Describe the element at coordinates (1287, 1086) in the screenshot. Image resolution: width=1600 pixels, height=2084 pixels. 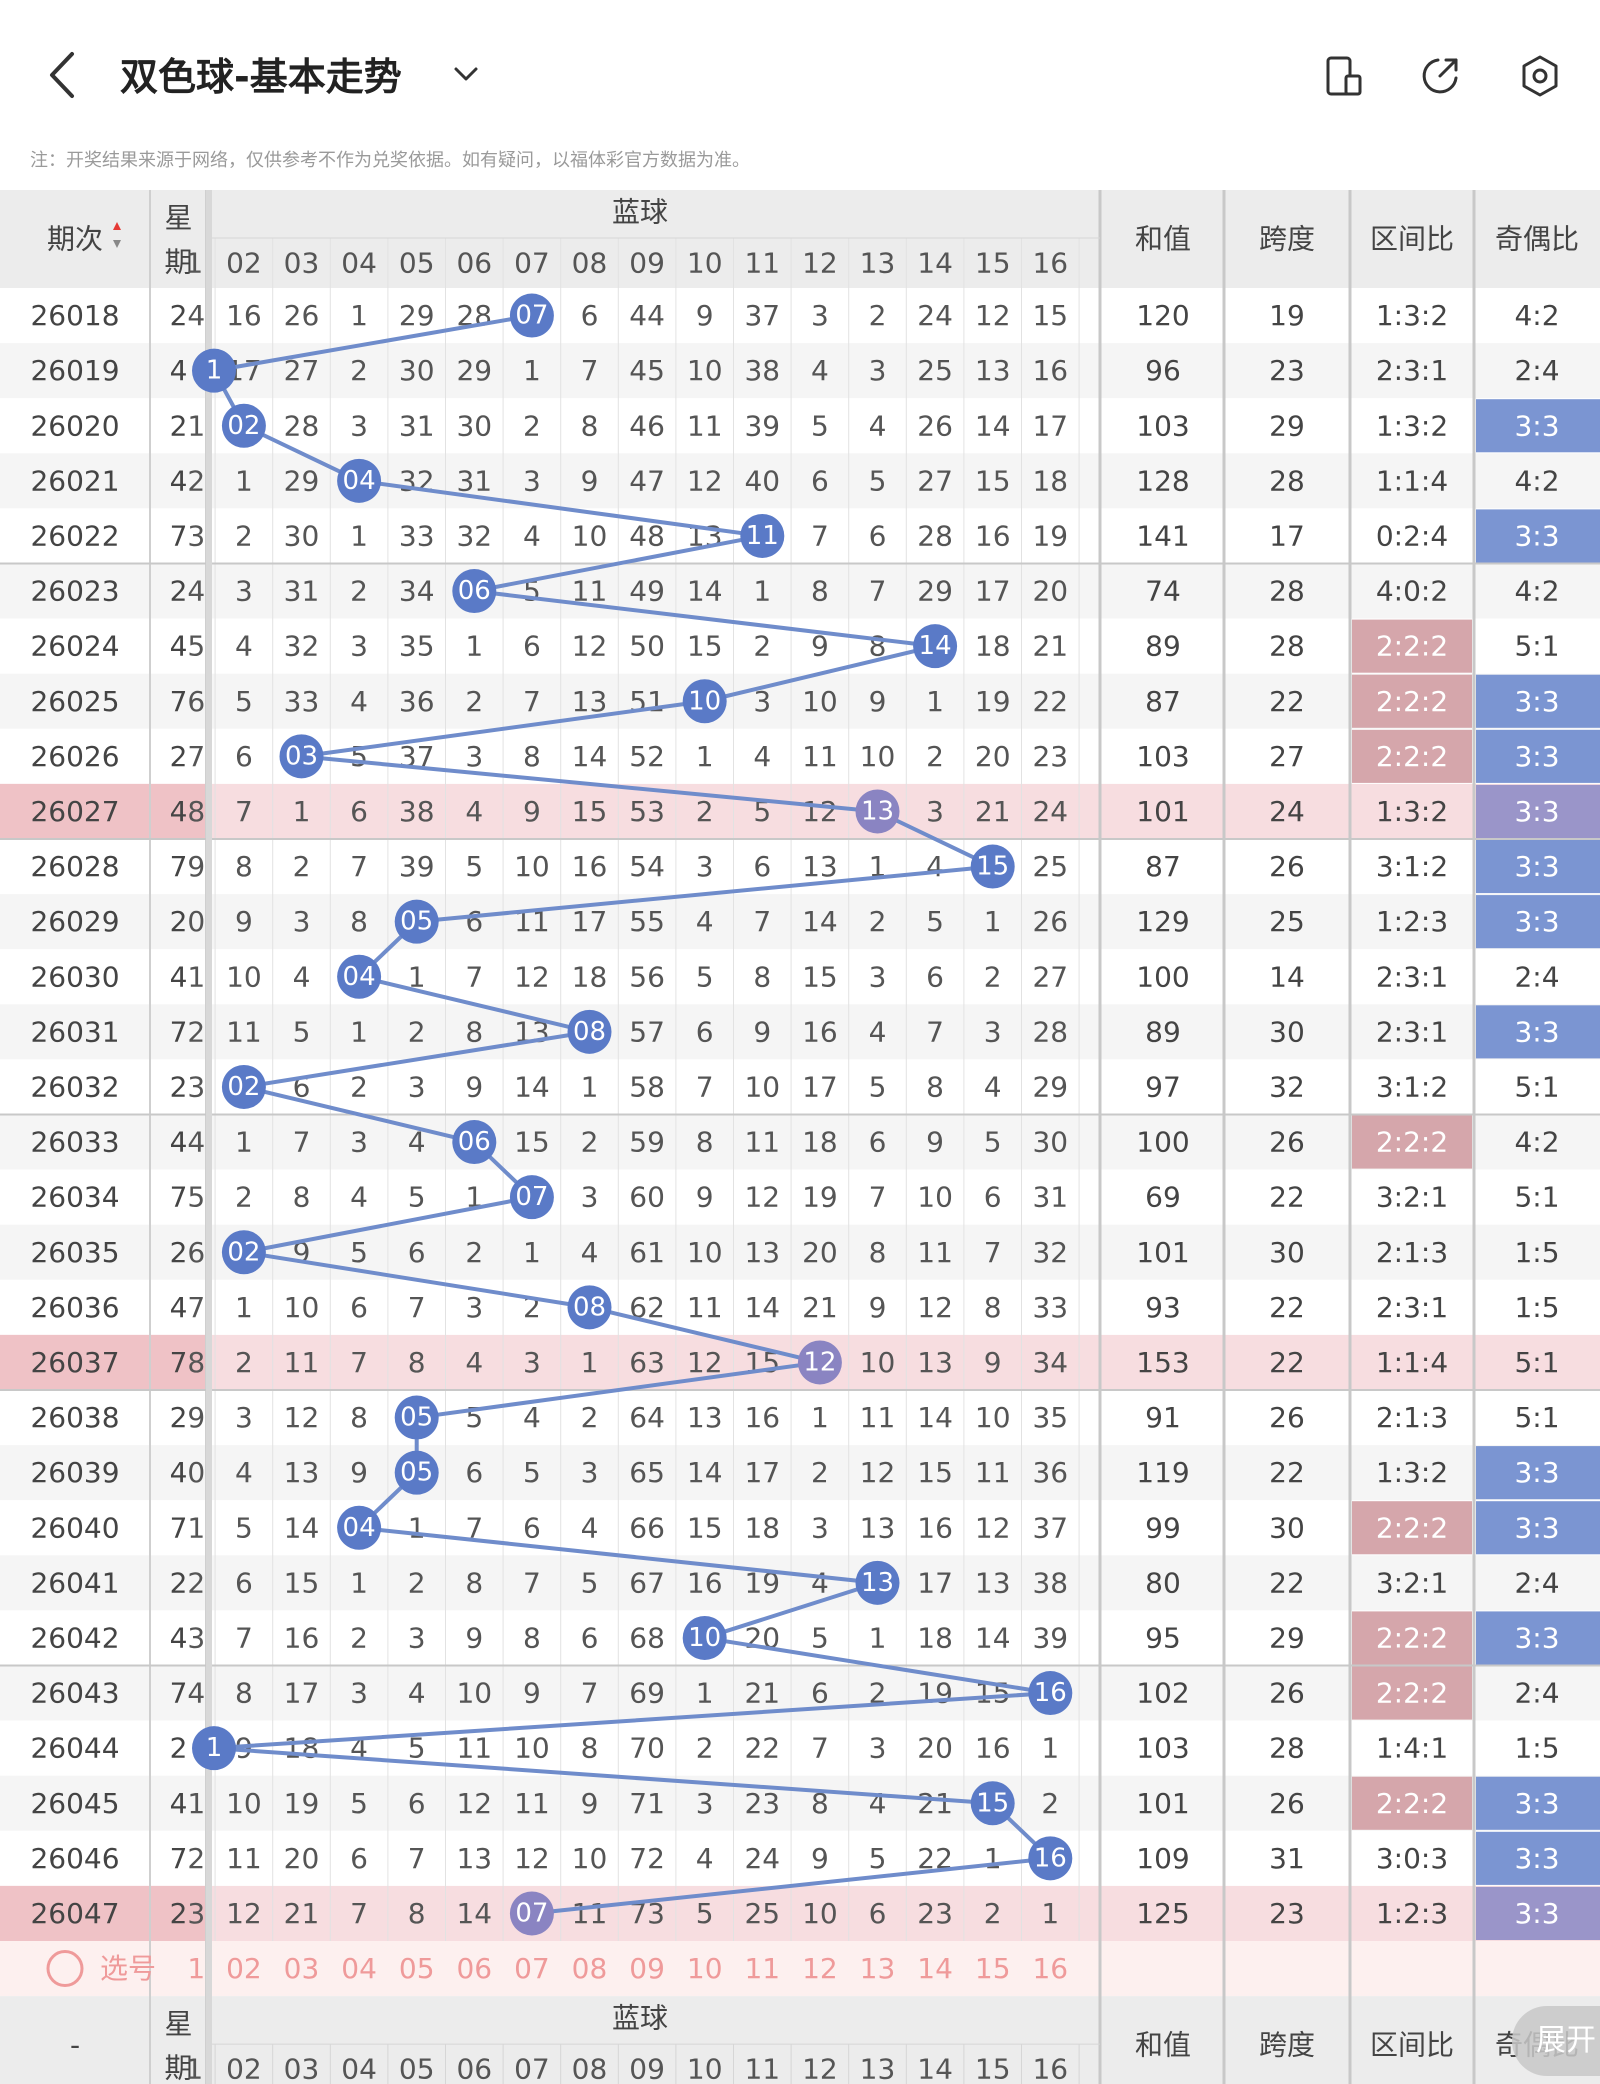
I see `span-value: 32` at that location.